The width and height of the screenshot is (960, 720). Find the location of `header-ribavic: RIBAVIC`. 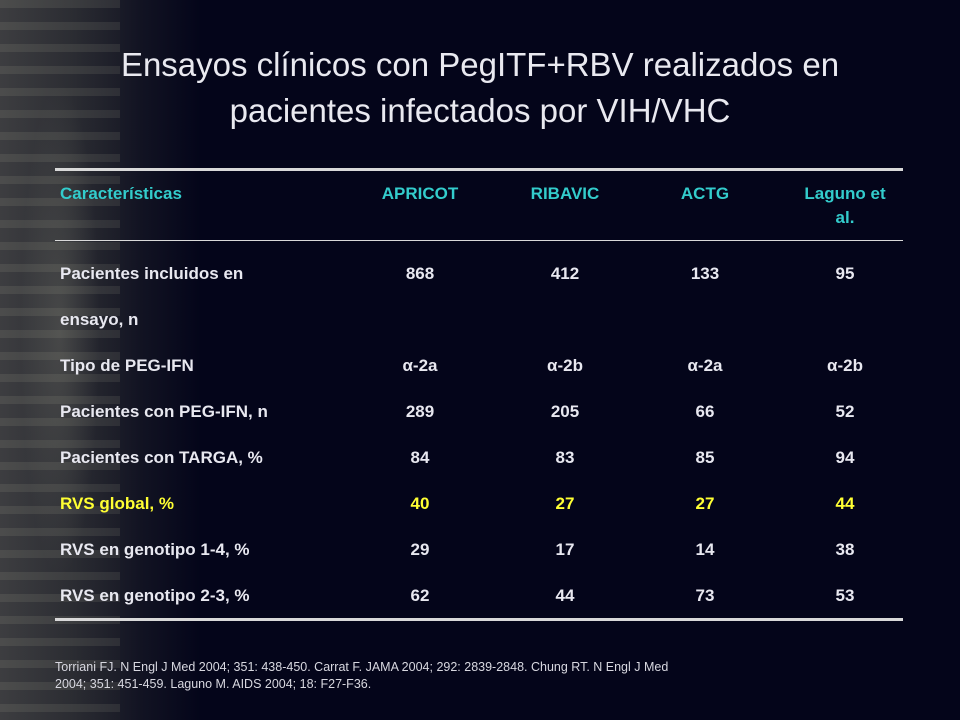

header-ribavic: RIBAVIC is located at coordinates (565, 193).